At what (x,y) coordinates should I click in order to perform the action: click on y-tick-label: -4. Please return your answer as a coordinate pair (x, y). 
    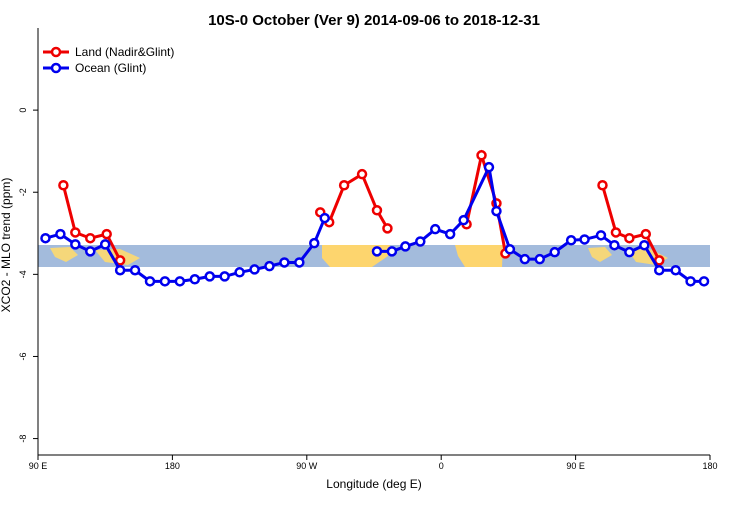
    Looking at the image, I should click on (23, 274).